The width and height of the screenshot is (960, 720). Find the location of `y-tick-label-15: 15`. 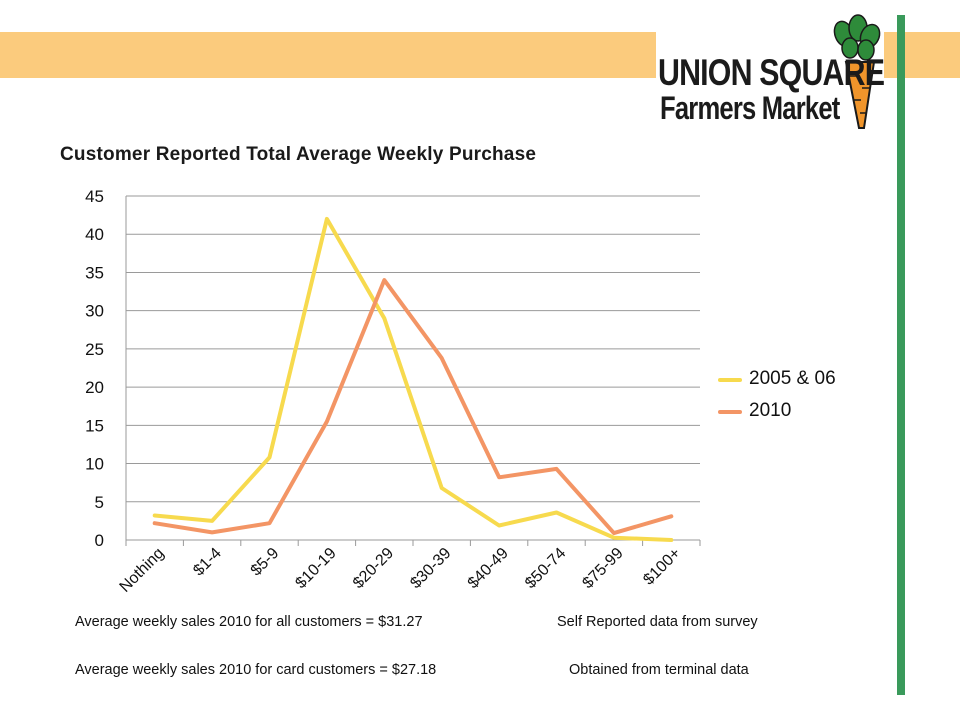

y-tick-label-15: 15 is located at coordinates (94, 425).